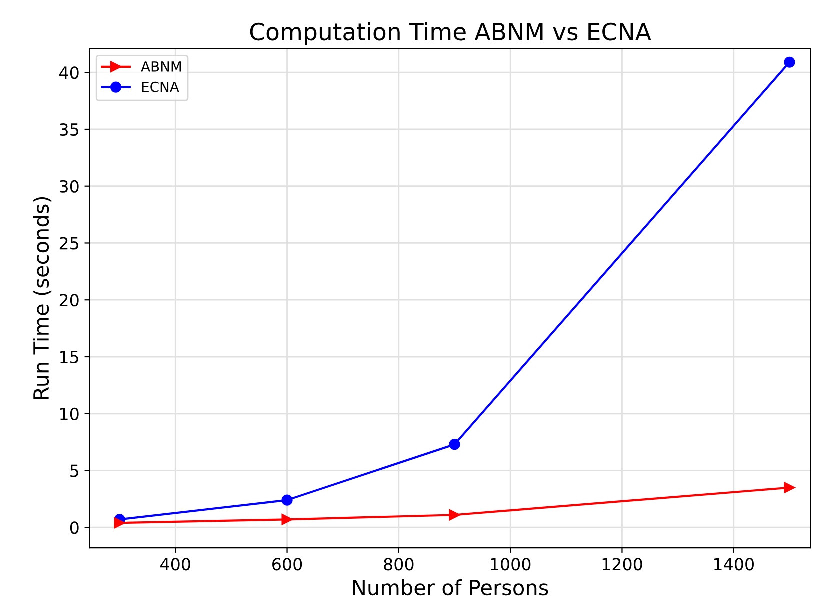  Describe the element at coordinates (399, 564) in the screenshot. I see `x-tick-label: 800` at that location.